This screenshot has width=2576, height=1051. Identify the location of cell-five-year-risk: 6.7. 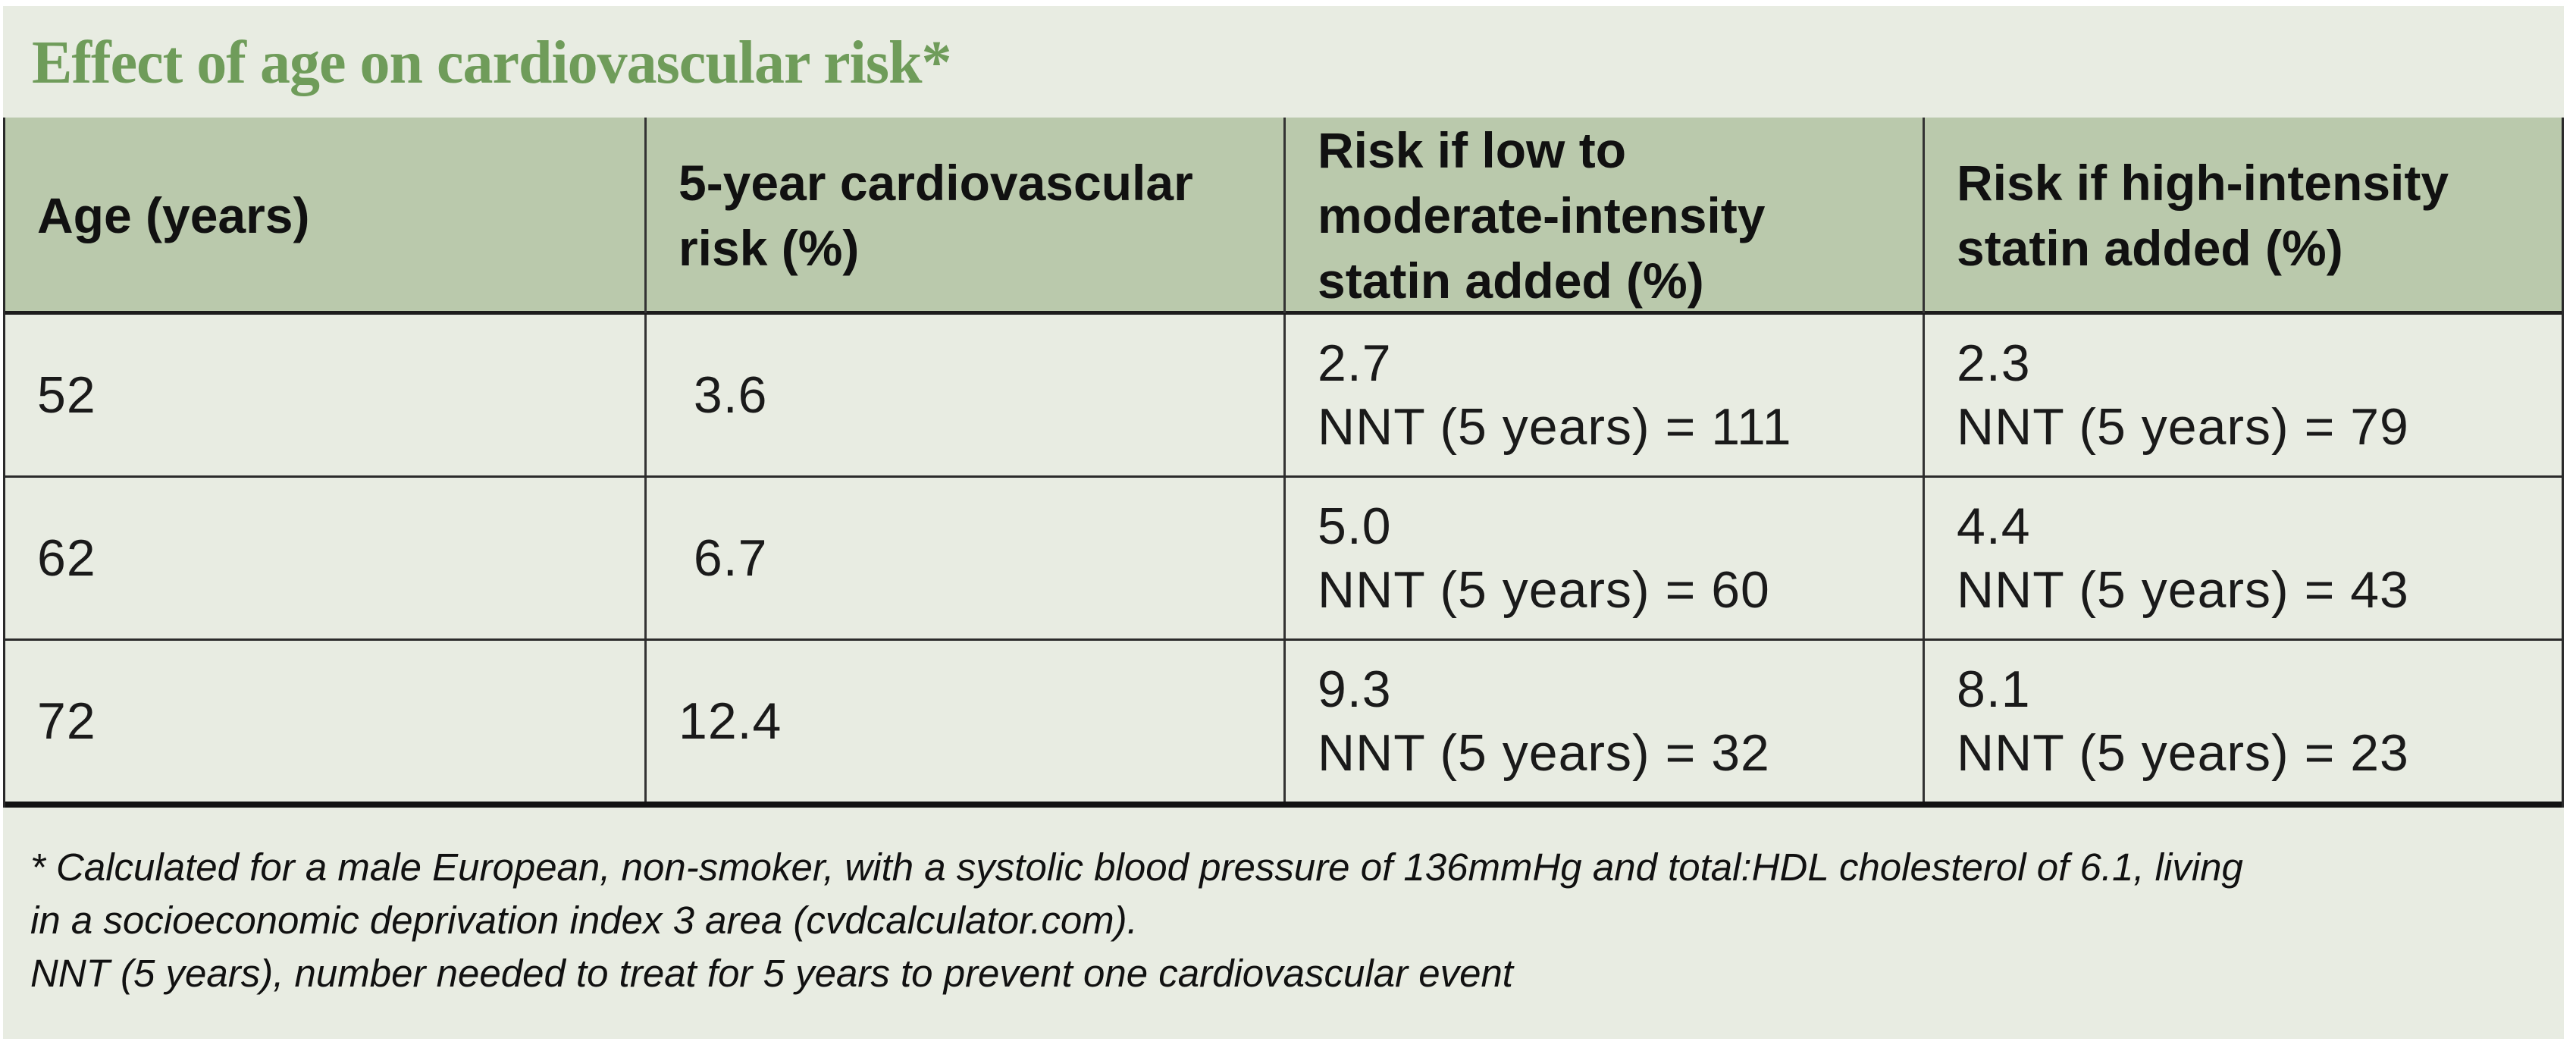
(964, 558).